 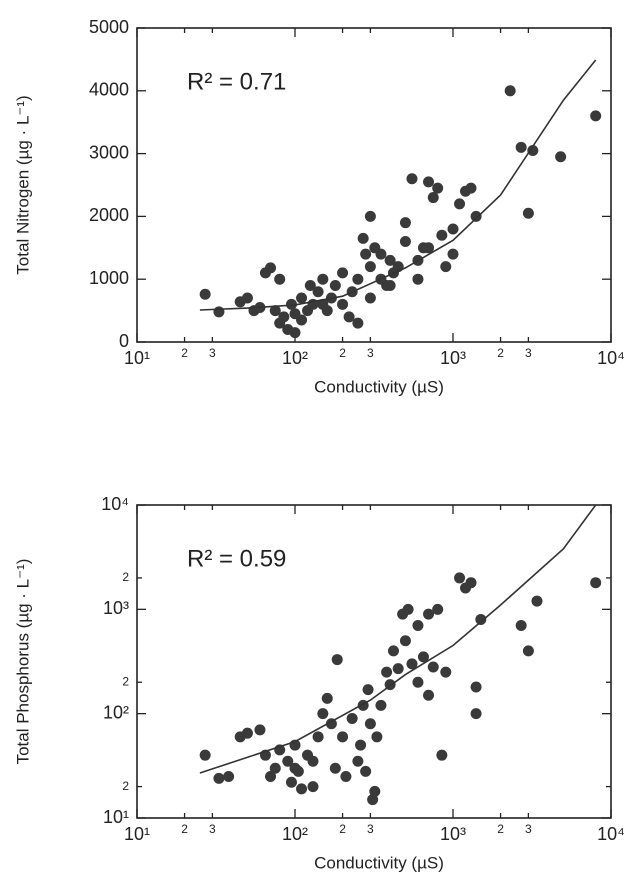 What do you see at coordinates (115, 504) in the screenshot?
I see `y-tick-label: 10⁴` at bounding box center [115, 504].